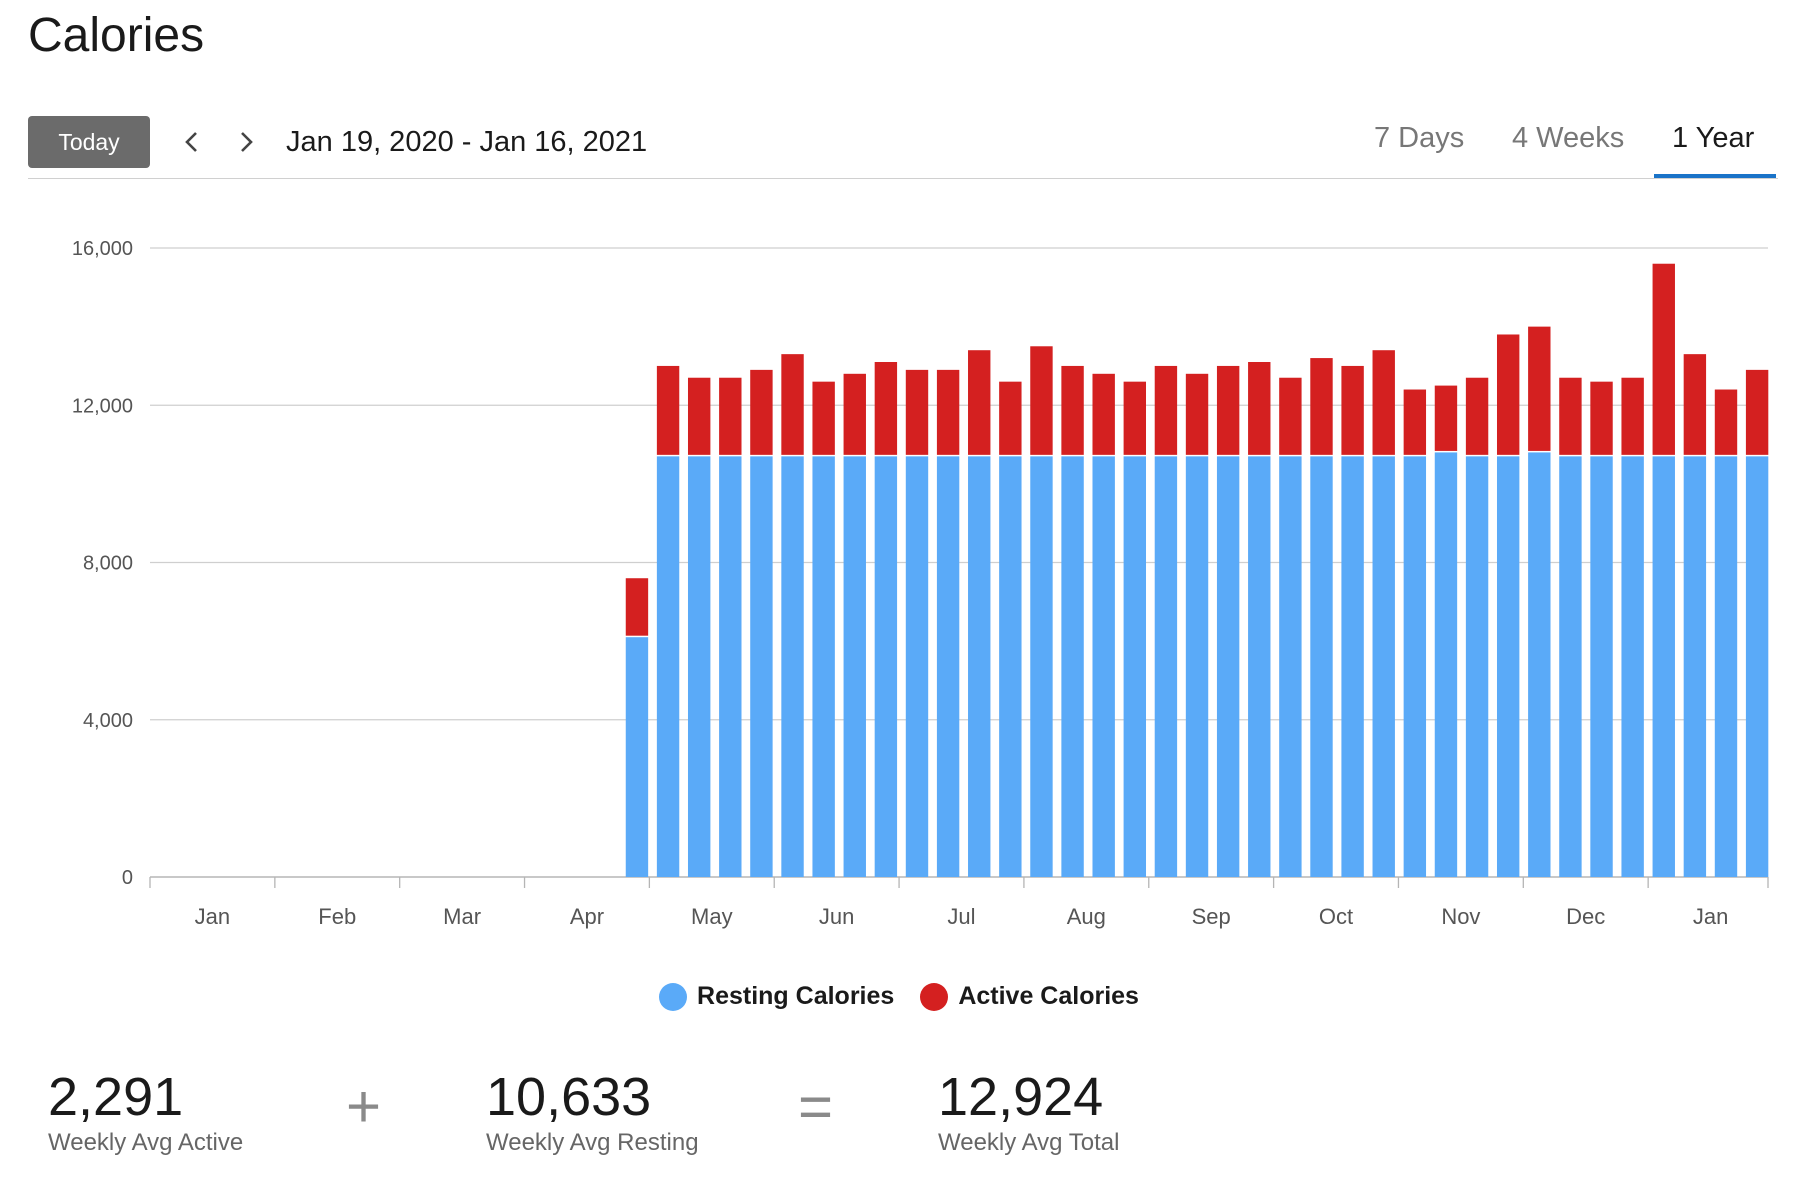  Describe the element at coordinates (1460, 916) in the screenshot. I see `x-tick-label: Nov` at that location.